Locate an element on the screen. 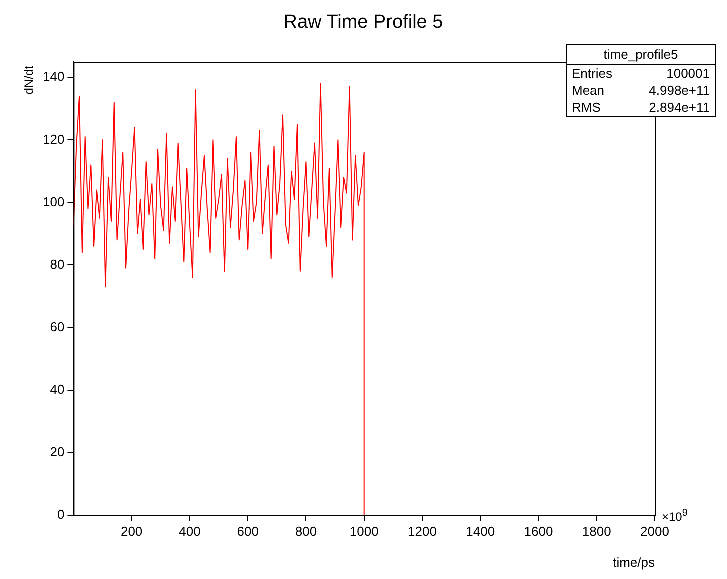  x-tick-label: 2000 is located at coordinates (655, 531).